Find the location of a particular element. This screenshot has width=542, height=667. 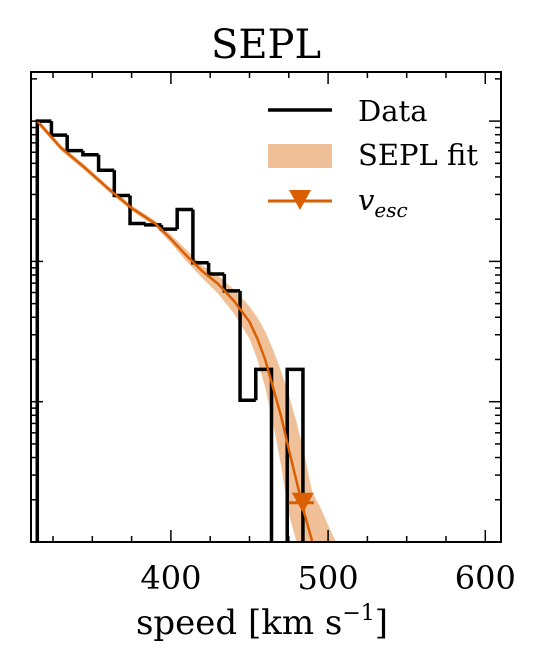

x-tick-label: 400 is located at coordinates (170, 578).